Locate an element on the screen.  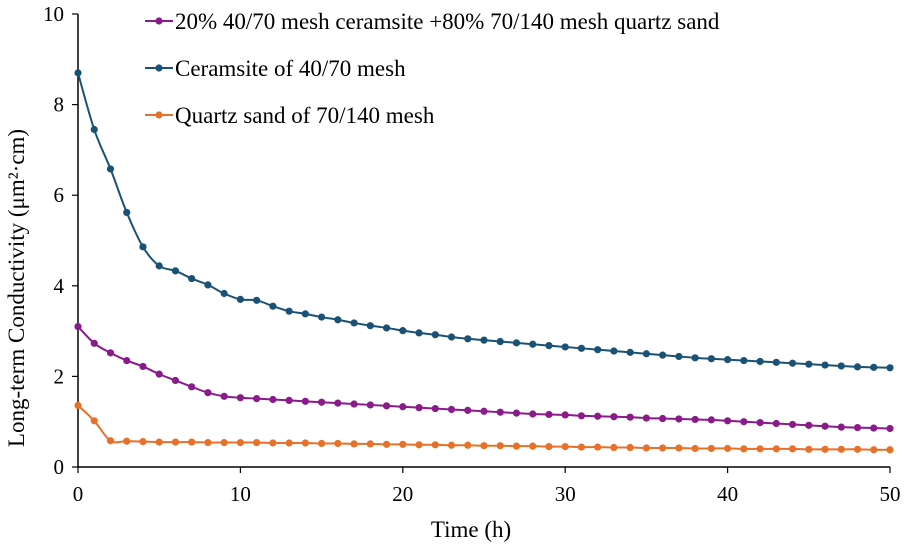
x-tick-label: 10 is located at coordinates (240, 494).